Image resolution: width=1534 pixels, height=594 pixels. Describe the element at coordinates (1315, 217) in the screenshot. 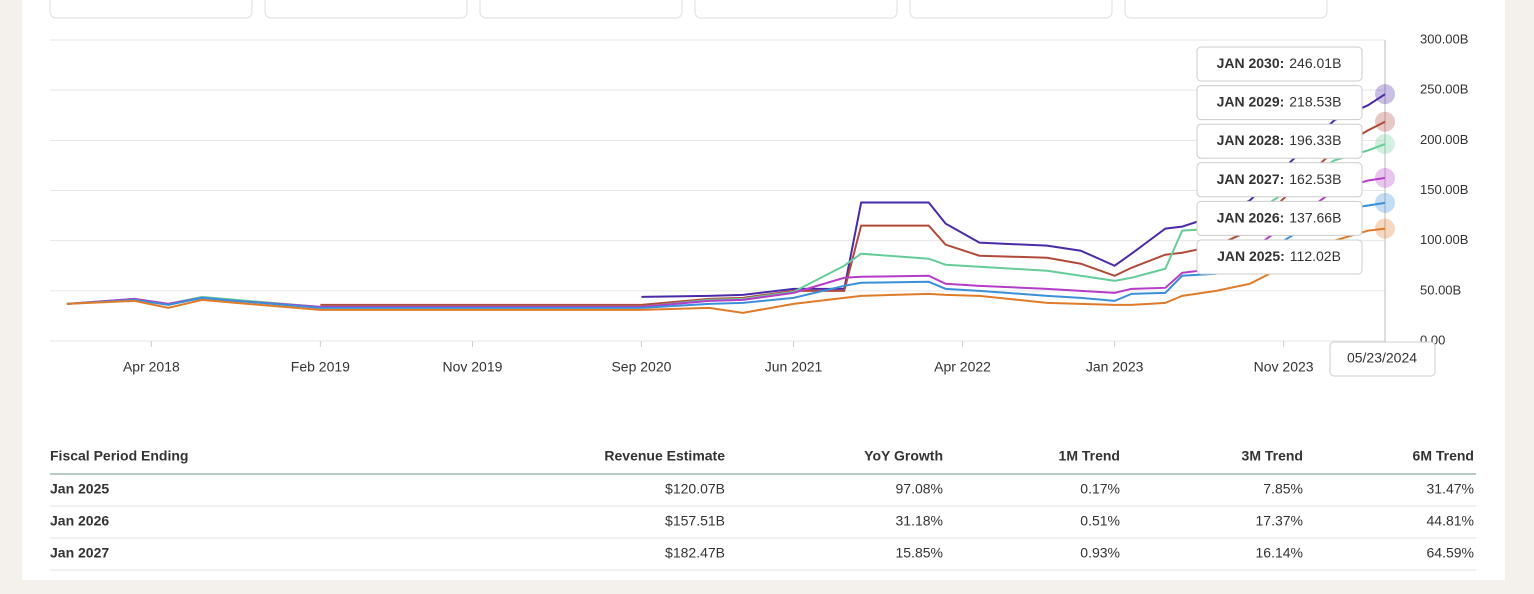

I see `tooltip-value: 137.66B` at that location.